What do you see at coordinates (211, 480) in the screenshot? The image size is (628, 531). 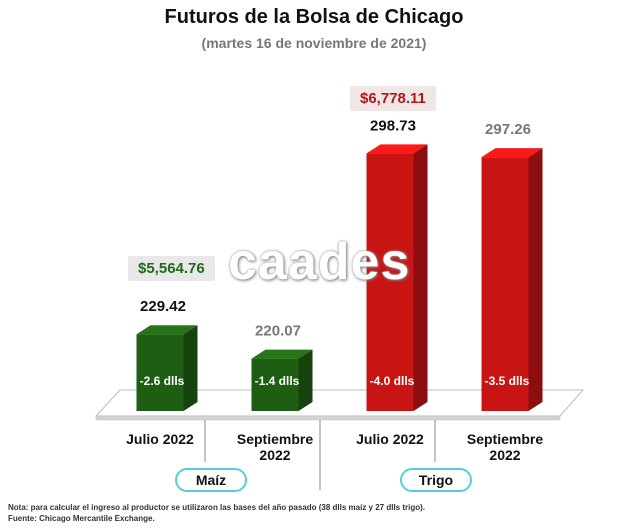 I see `group-label-maiz: Maíz` at bounding box center [211, 480].